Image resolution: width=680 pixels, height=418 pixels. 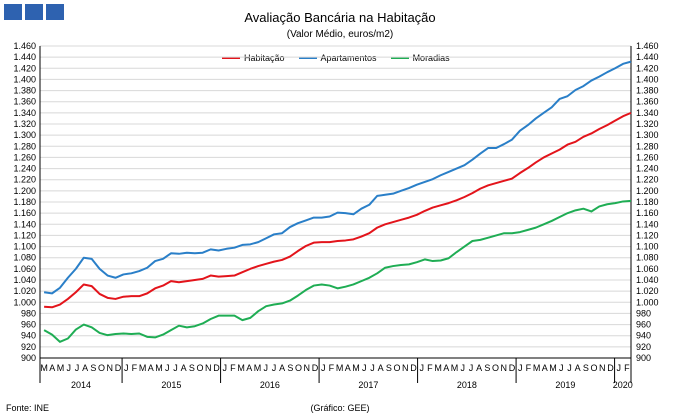 What do you see at coordinates (24, 235) in the screenshot?
I see `y-tick-label-left: 1.120` at bounding box center [24, 235].